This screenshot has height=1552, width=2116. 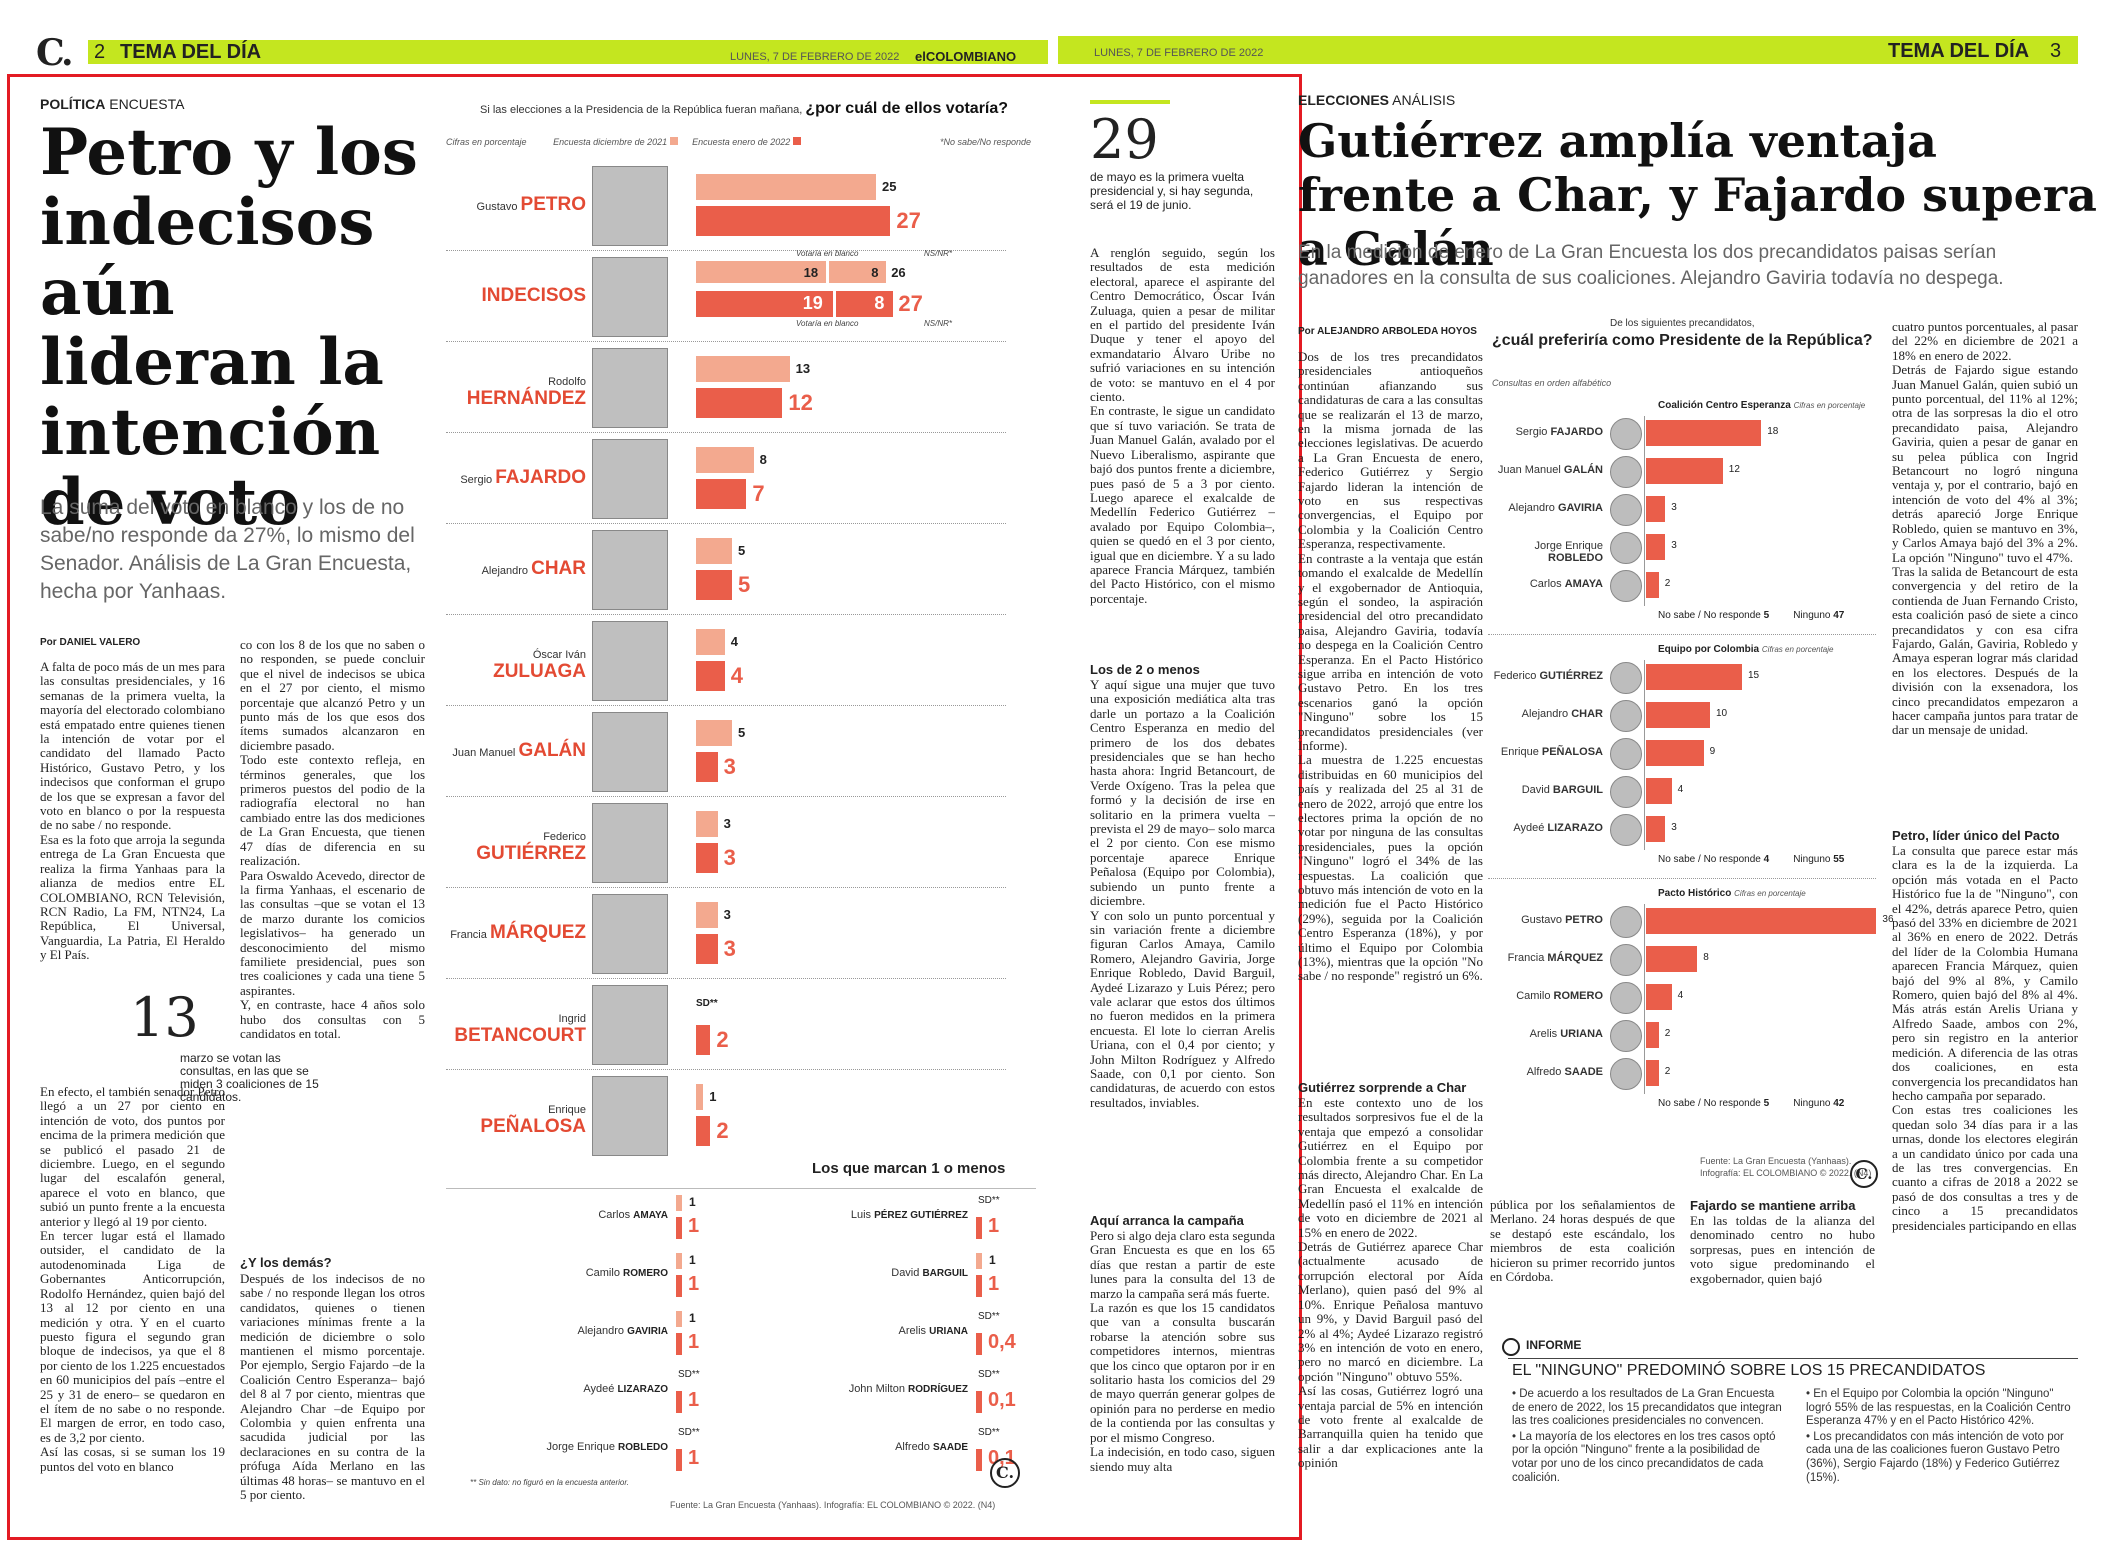 I want to click on rvalue: 2, so click(x=1667, y=583).